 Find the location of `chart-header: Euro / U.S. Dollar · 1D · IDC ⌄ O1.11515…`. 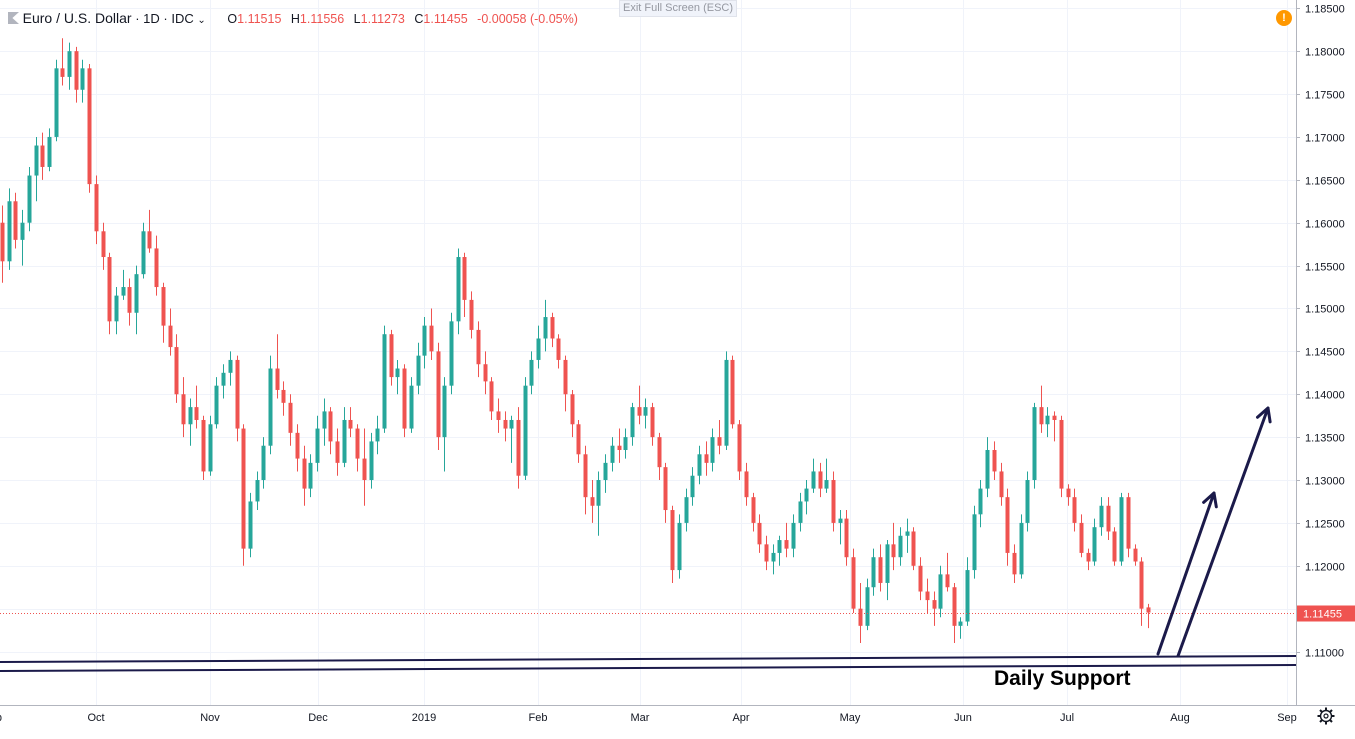

chart-header: Euro / U.S. Dollar · 1D · IDC ⌄ O1.11515… is located at coordinates (296, 18).